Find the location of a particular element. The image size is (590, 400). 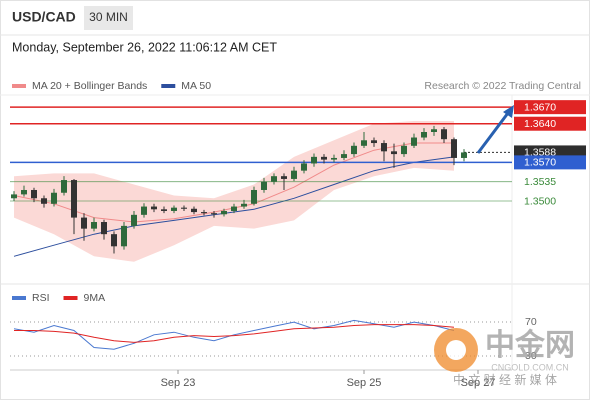

level-label: 1.3670 is located at coordinates (540, 107).